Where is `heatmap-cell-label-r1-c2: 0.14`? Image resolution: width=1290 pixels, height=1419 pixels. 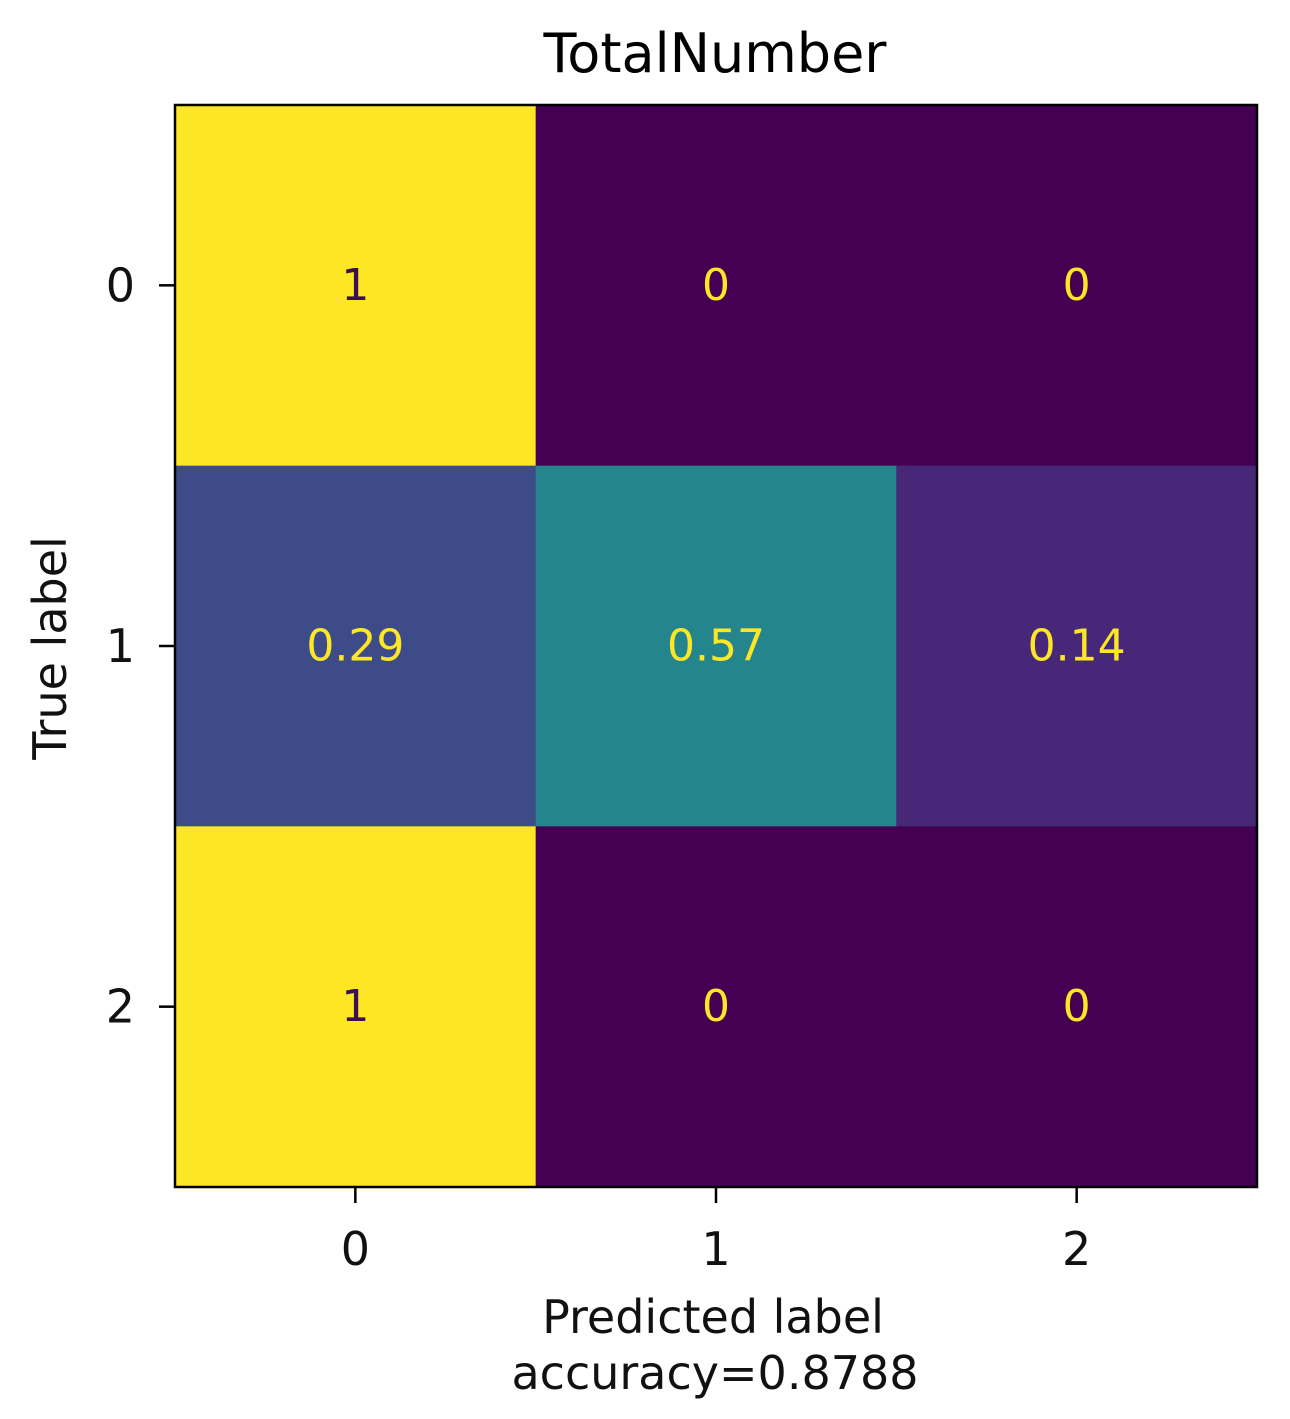
heatmap-cell-label-r1-c2: 0.14 is located at coordinates (1077, 646).